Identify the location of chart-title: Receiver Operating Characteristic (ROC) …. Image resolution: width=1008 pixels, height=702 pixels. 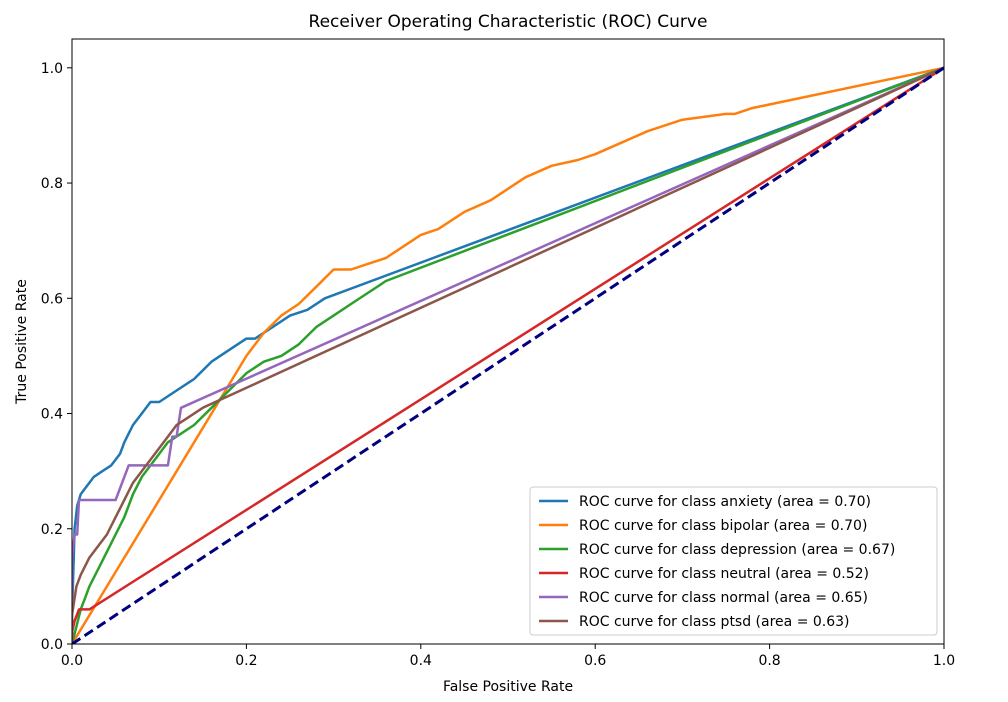
(508, 22).